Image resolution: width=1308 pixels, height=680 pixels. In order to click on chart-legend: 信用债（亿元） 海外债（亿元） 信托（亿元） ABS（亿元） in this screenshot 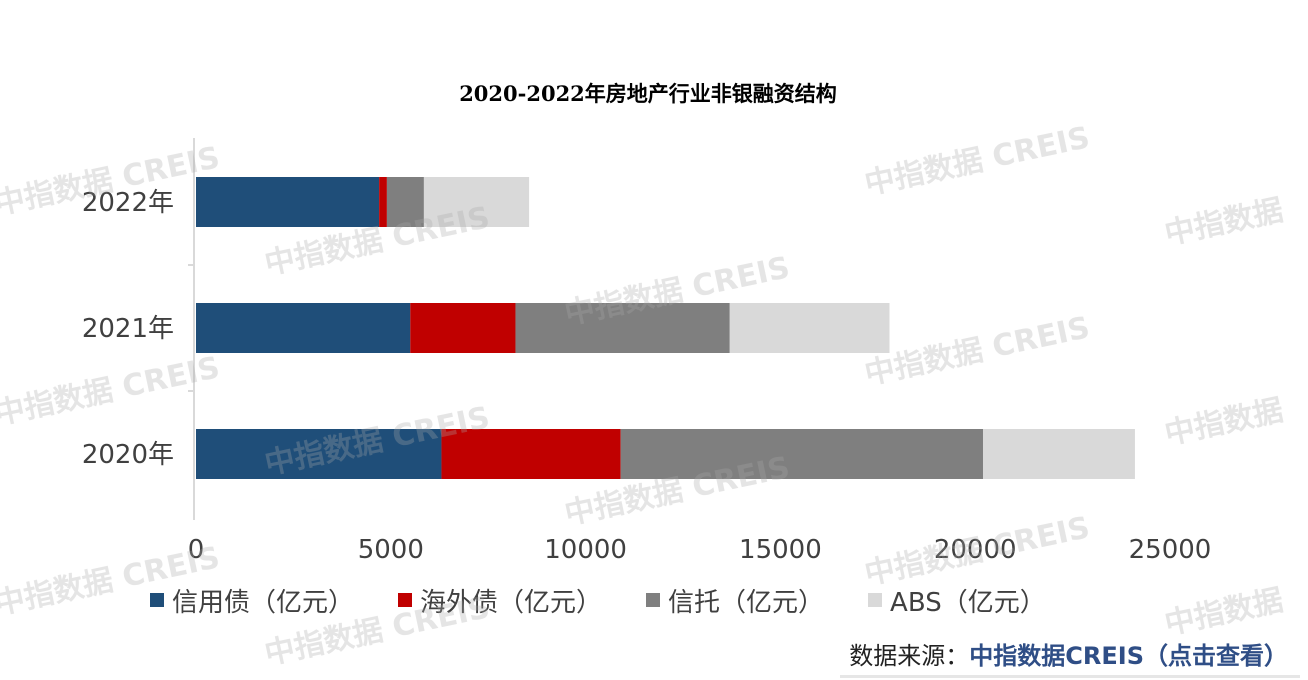, I will do `click(630, 600)`.